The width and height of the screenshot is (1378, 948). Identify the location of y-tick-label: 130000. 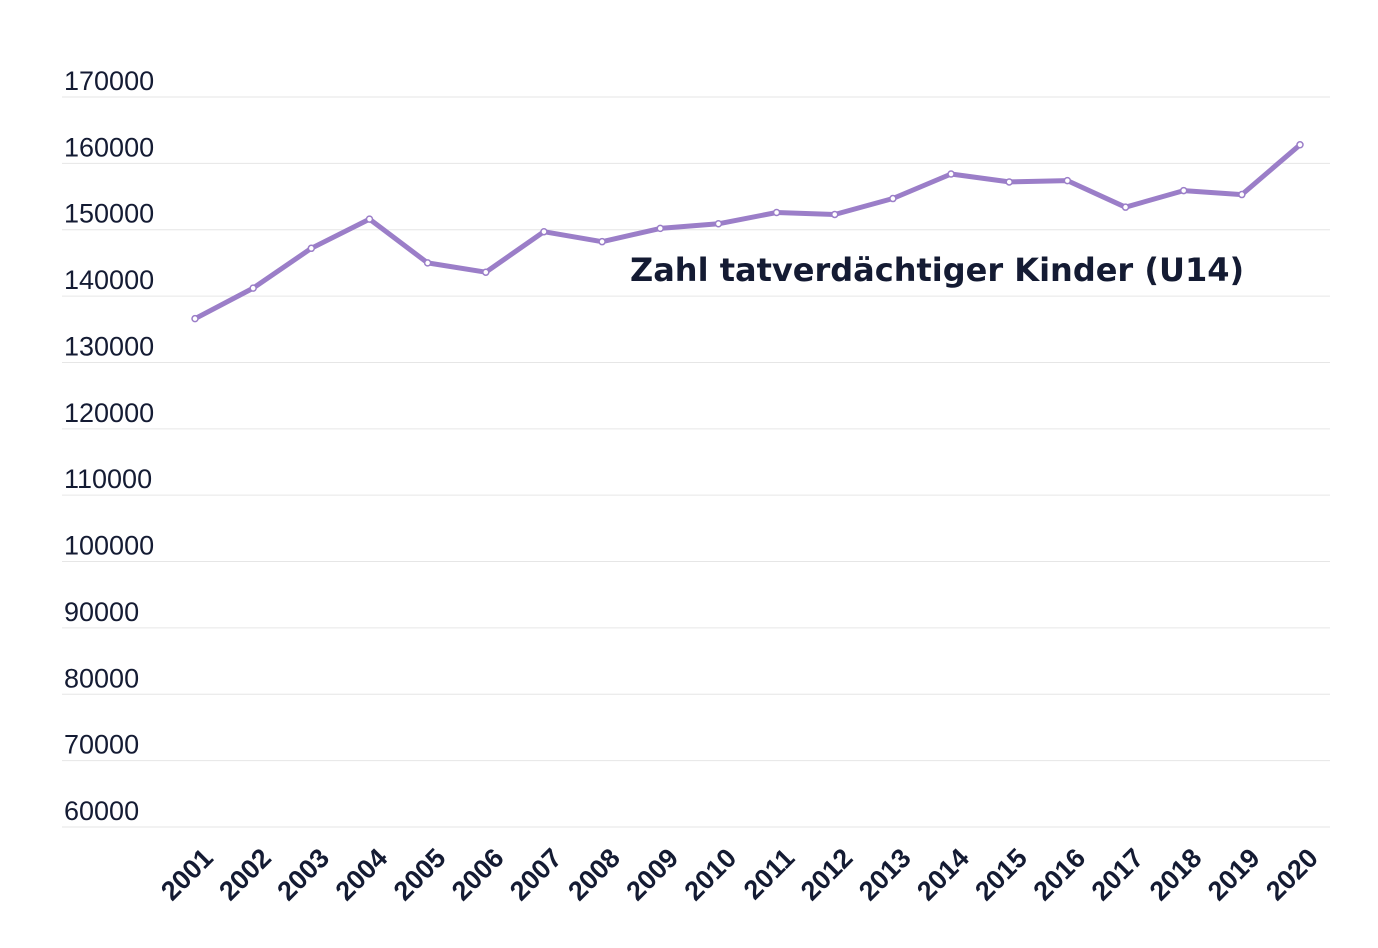
(109, 346).